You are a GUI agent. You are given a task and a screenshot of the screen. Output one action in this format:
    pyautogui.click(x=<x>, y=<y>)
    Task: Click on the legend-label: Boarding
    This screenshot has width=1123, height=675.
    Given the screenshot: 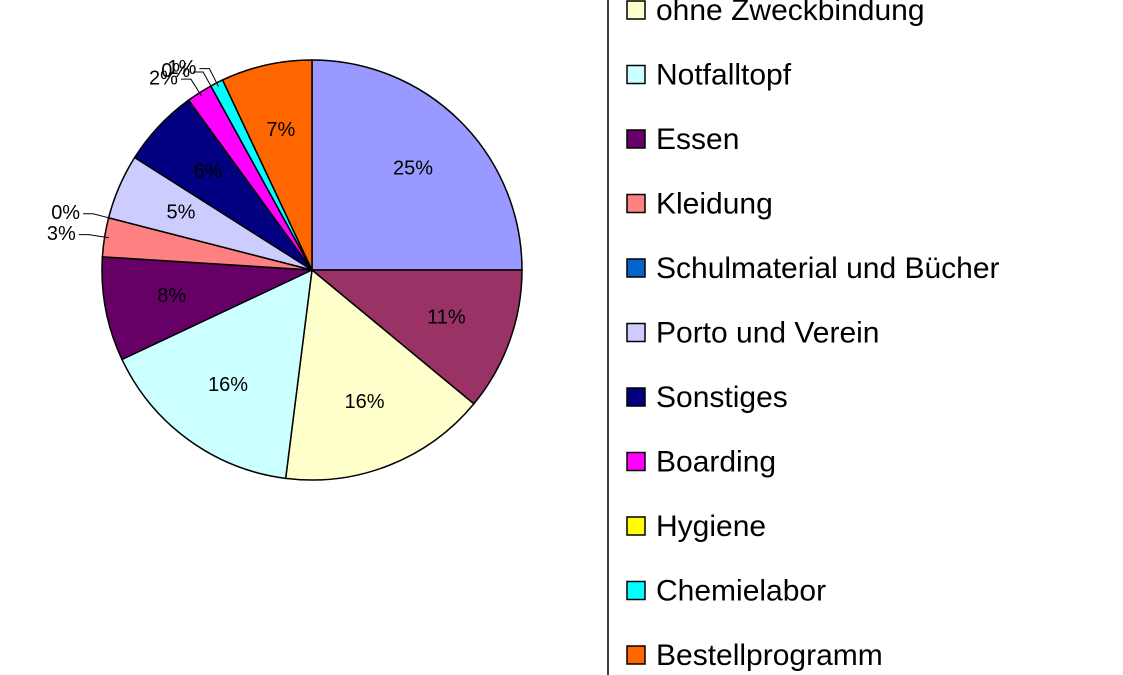 What is the action you would take?
    pyautogui.click(x=716, y=461)
    